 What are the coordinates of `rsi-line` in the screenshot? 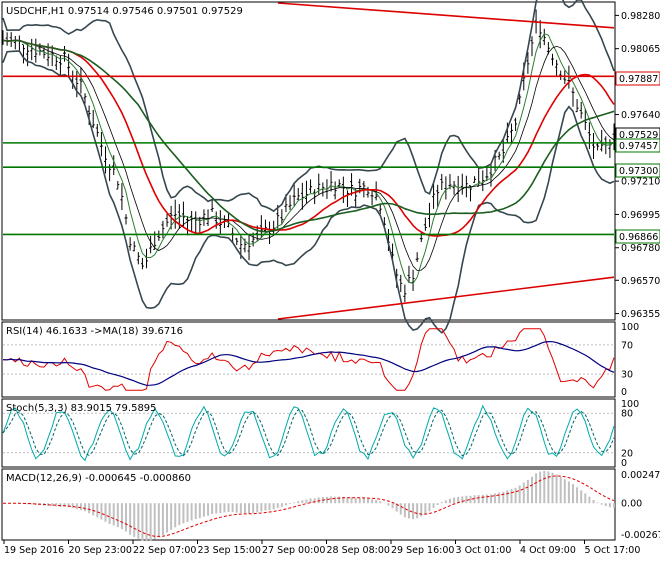 It's located at (308, 359).